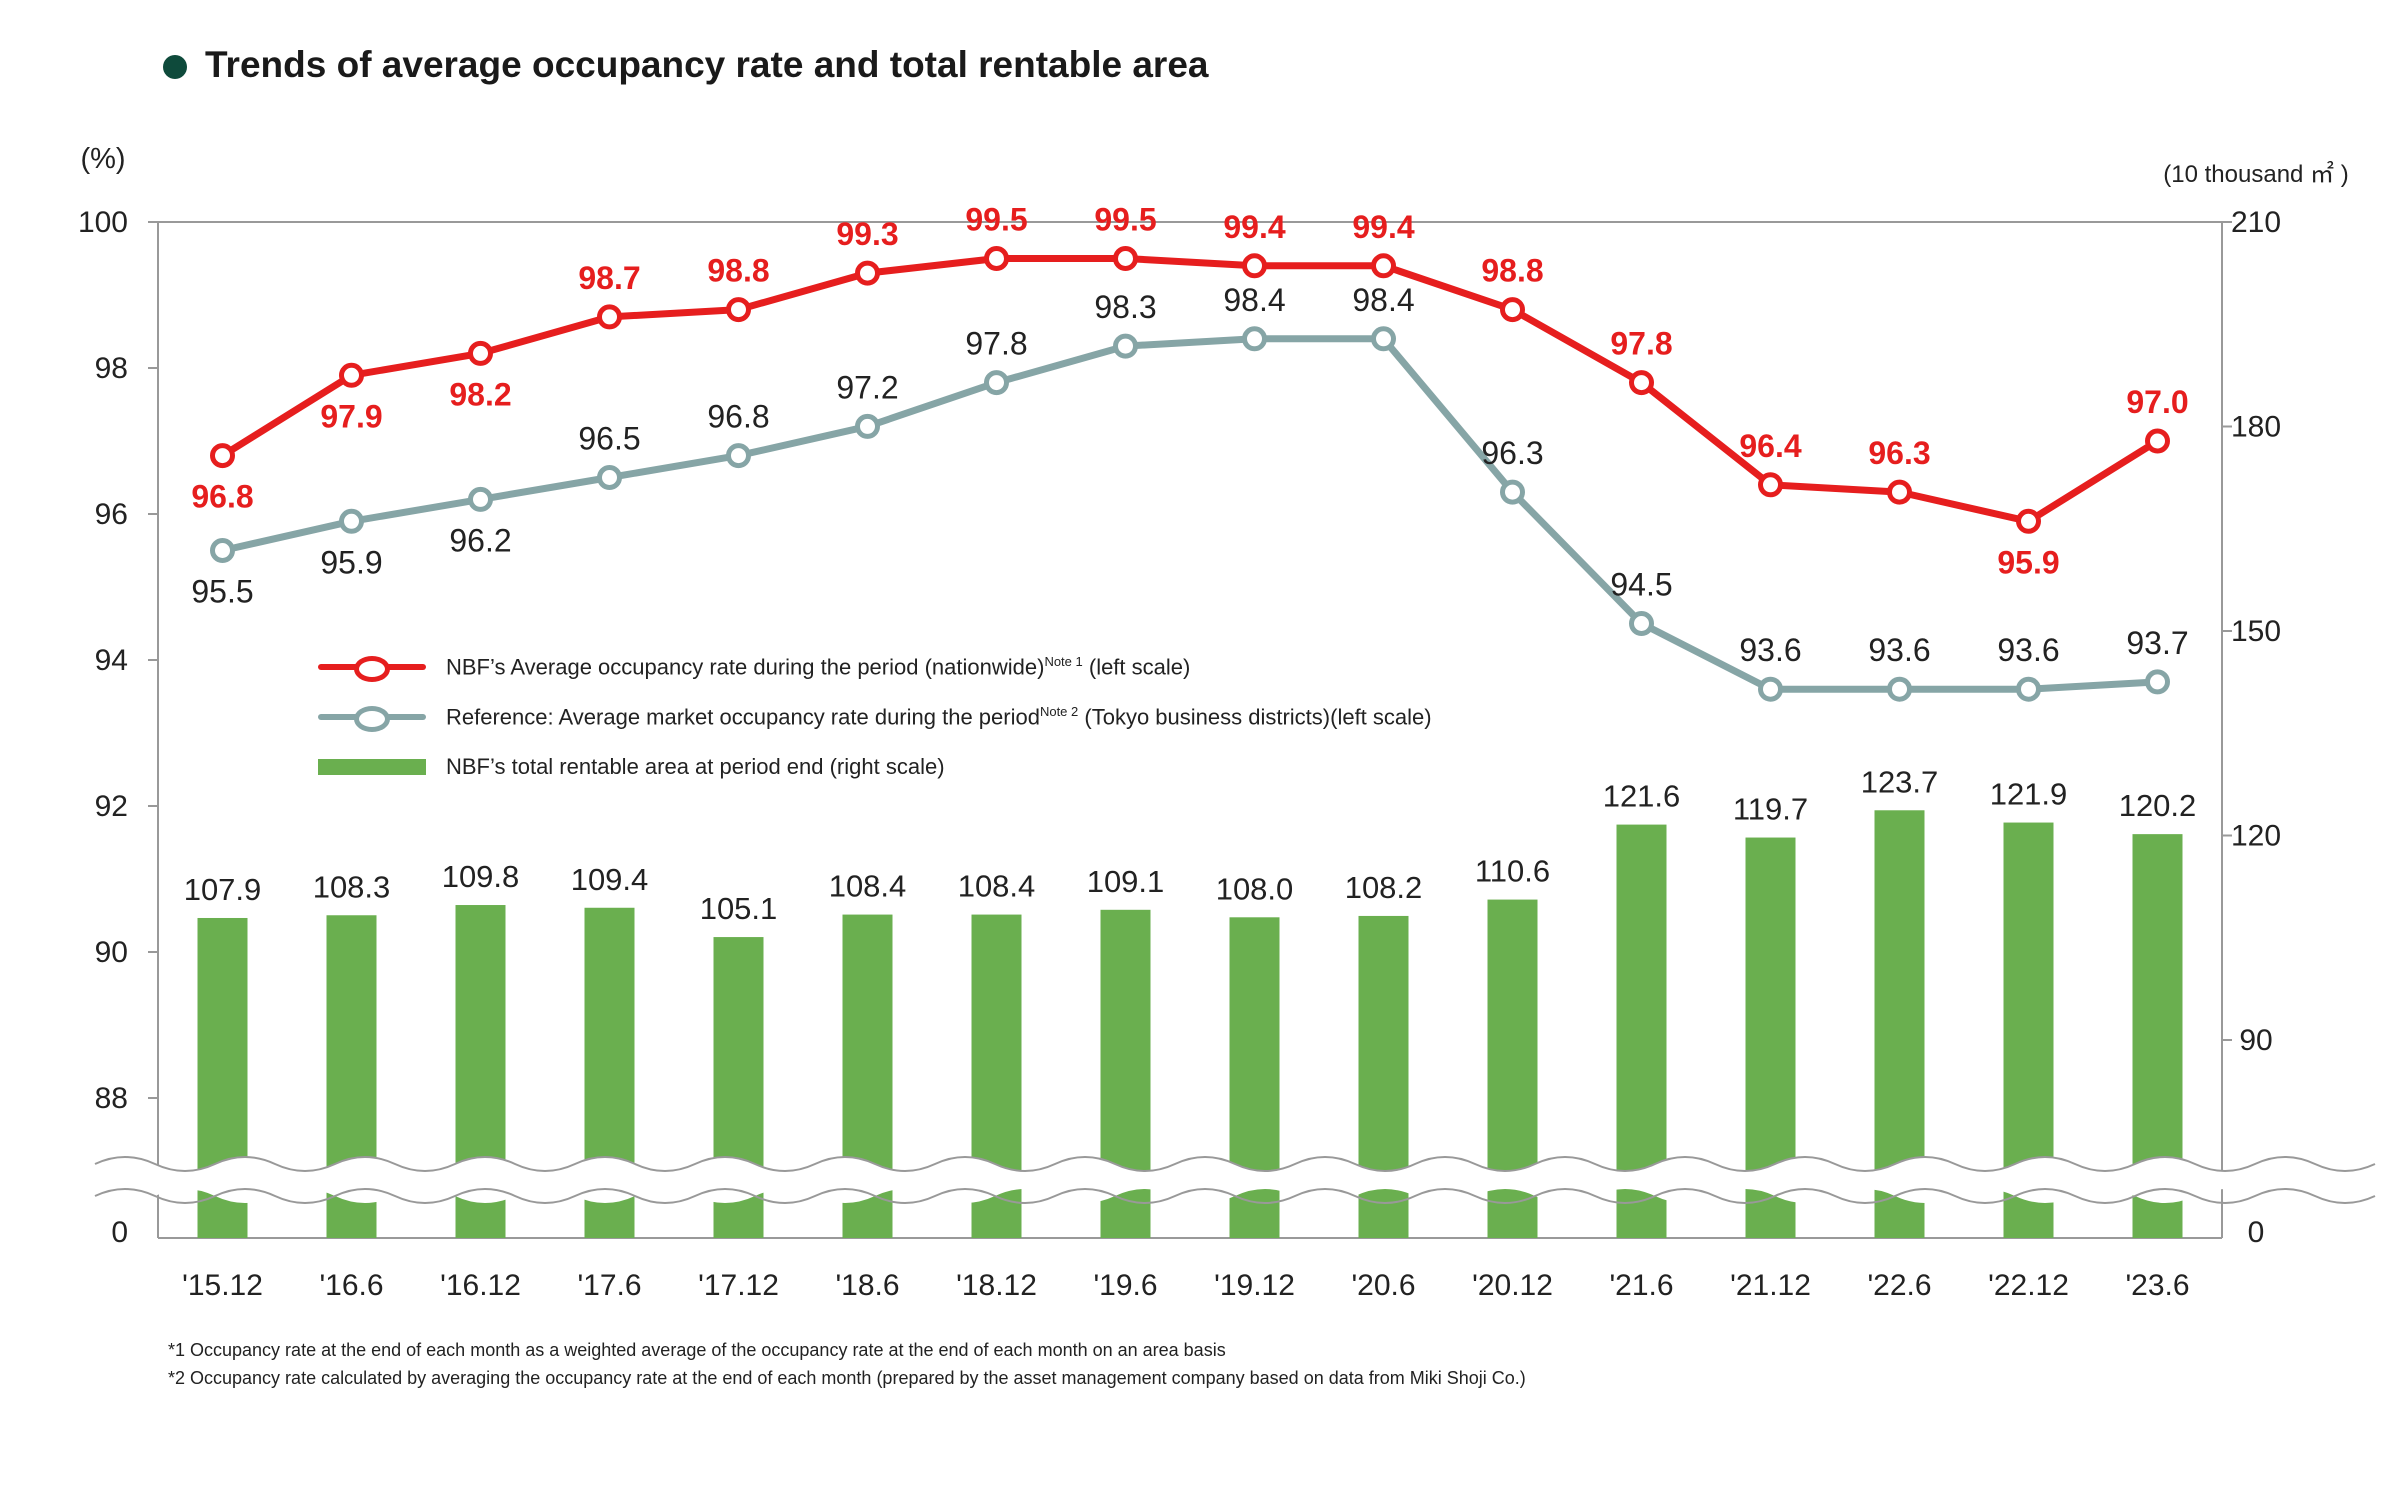 This screenshot has width=2400, height=1494. I want to click on market-occupancy-value-label: 95.9, so click(351, 562).